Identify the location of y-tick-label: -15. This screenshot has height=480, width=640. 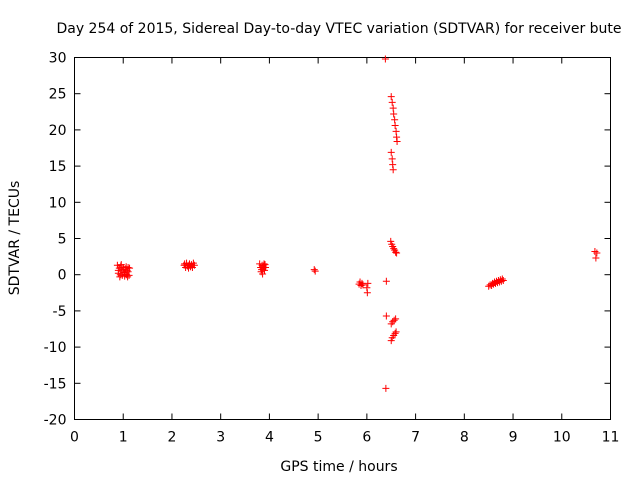
(55, 384).